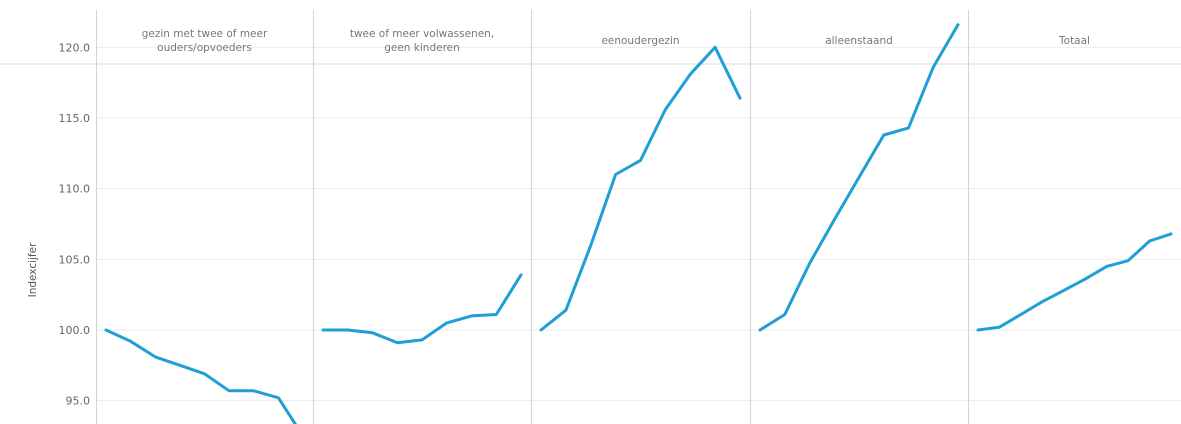 The height and width of the screenshot is (424, 1181). Describe the element at coordinates (58, 224) in the screenshot. I see `y-axis: 95.0 100.0 105.0 110.0 115.0 120.0 Indexcijfer` at that location.